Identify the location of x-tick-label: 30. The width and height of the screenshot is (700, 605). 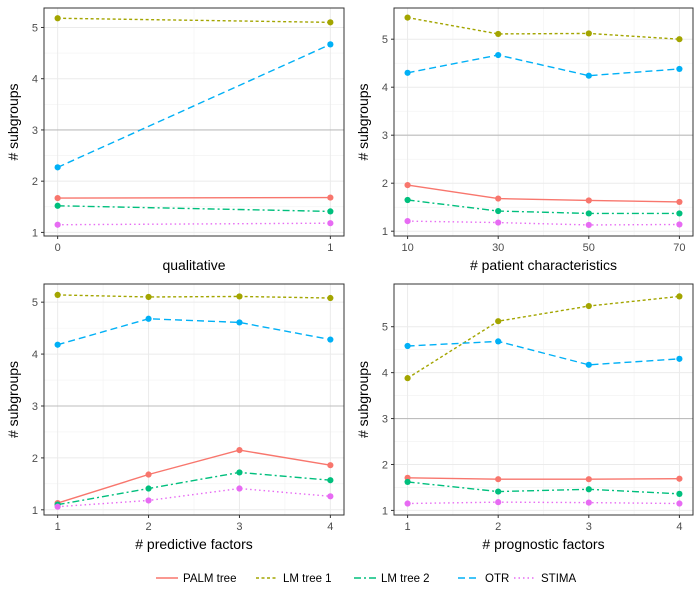
(498, 248).